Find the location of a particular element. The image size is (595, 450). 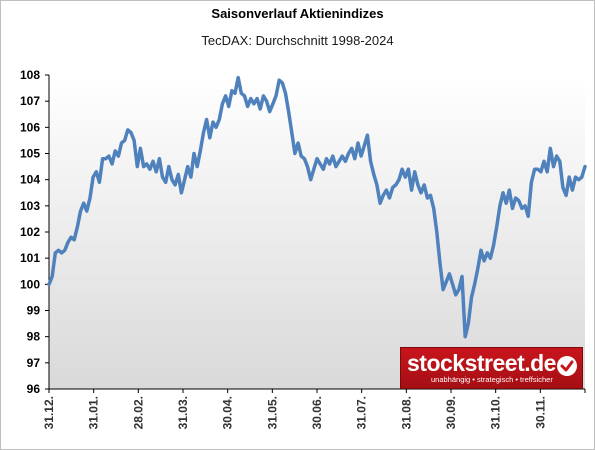

y-tick-label: 106 is located at coordinates (30, 127).